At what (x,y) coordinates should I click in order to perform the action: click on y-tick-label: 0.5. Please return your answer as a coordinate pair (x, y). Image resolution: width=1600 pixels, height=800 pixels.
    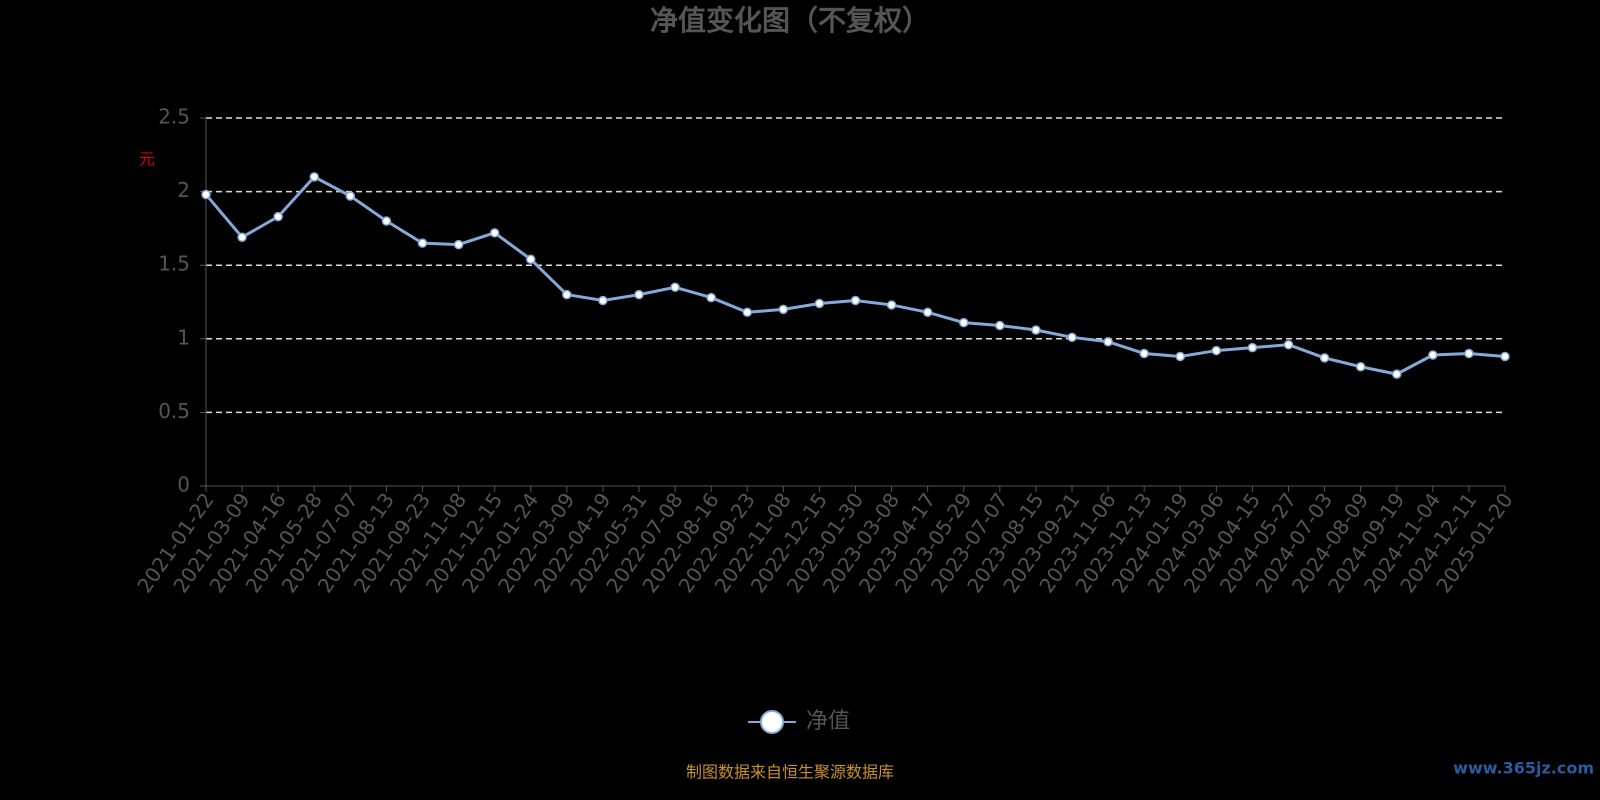
    Looking at the image, I should click on (174, 411).